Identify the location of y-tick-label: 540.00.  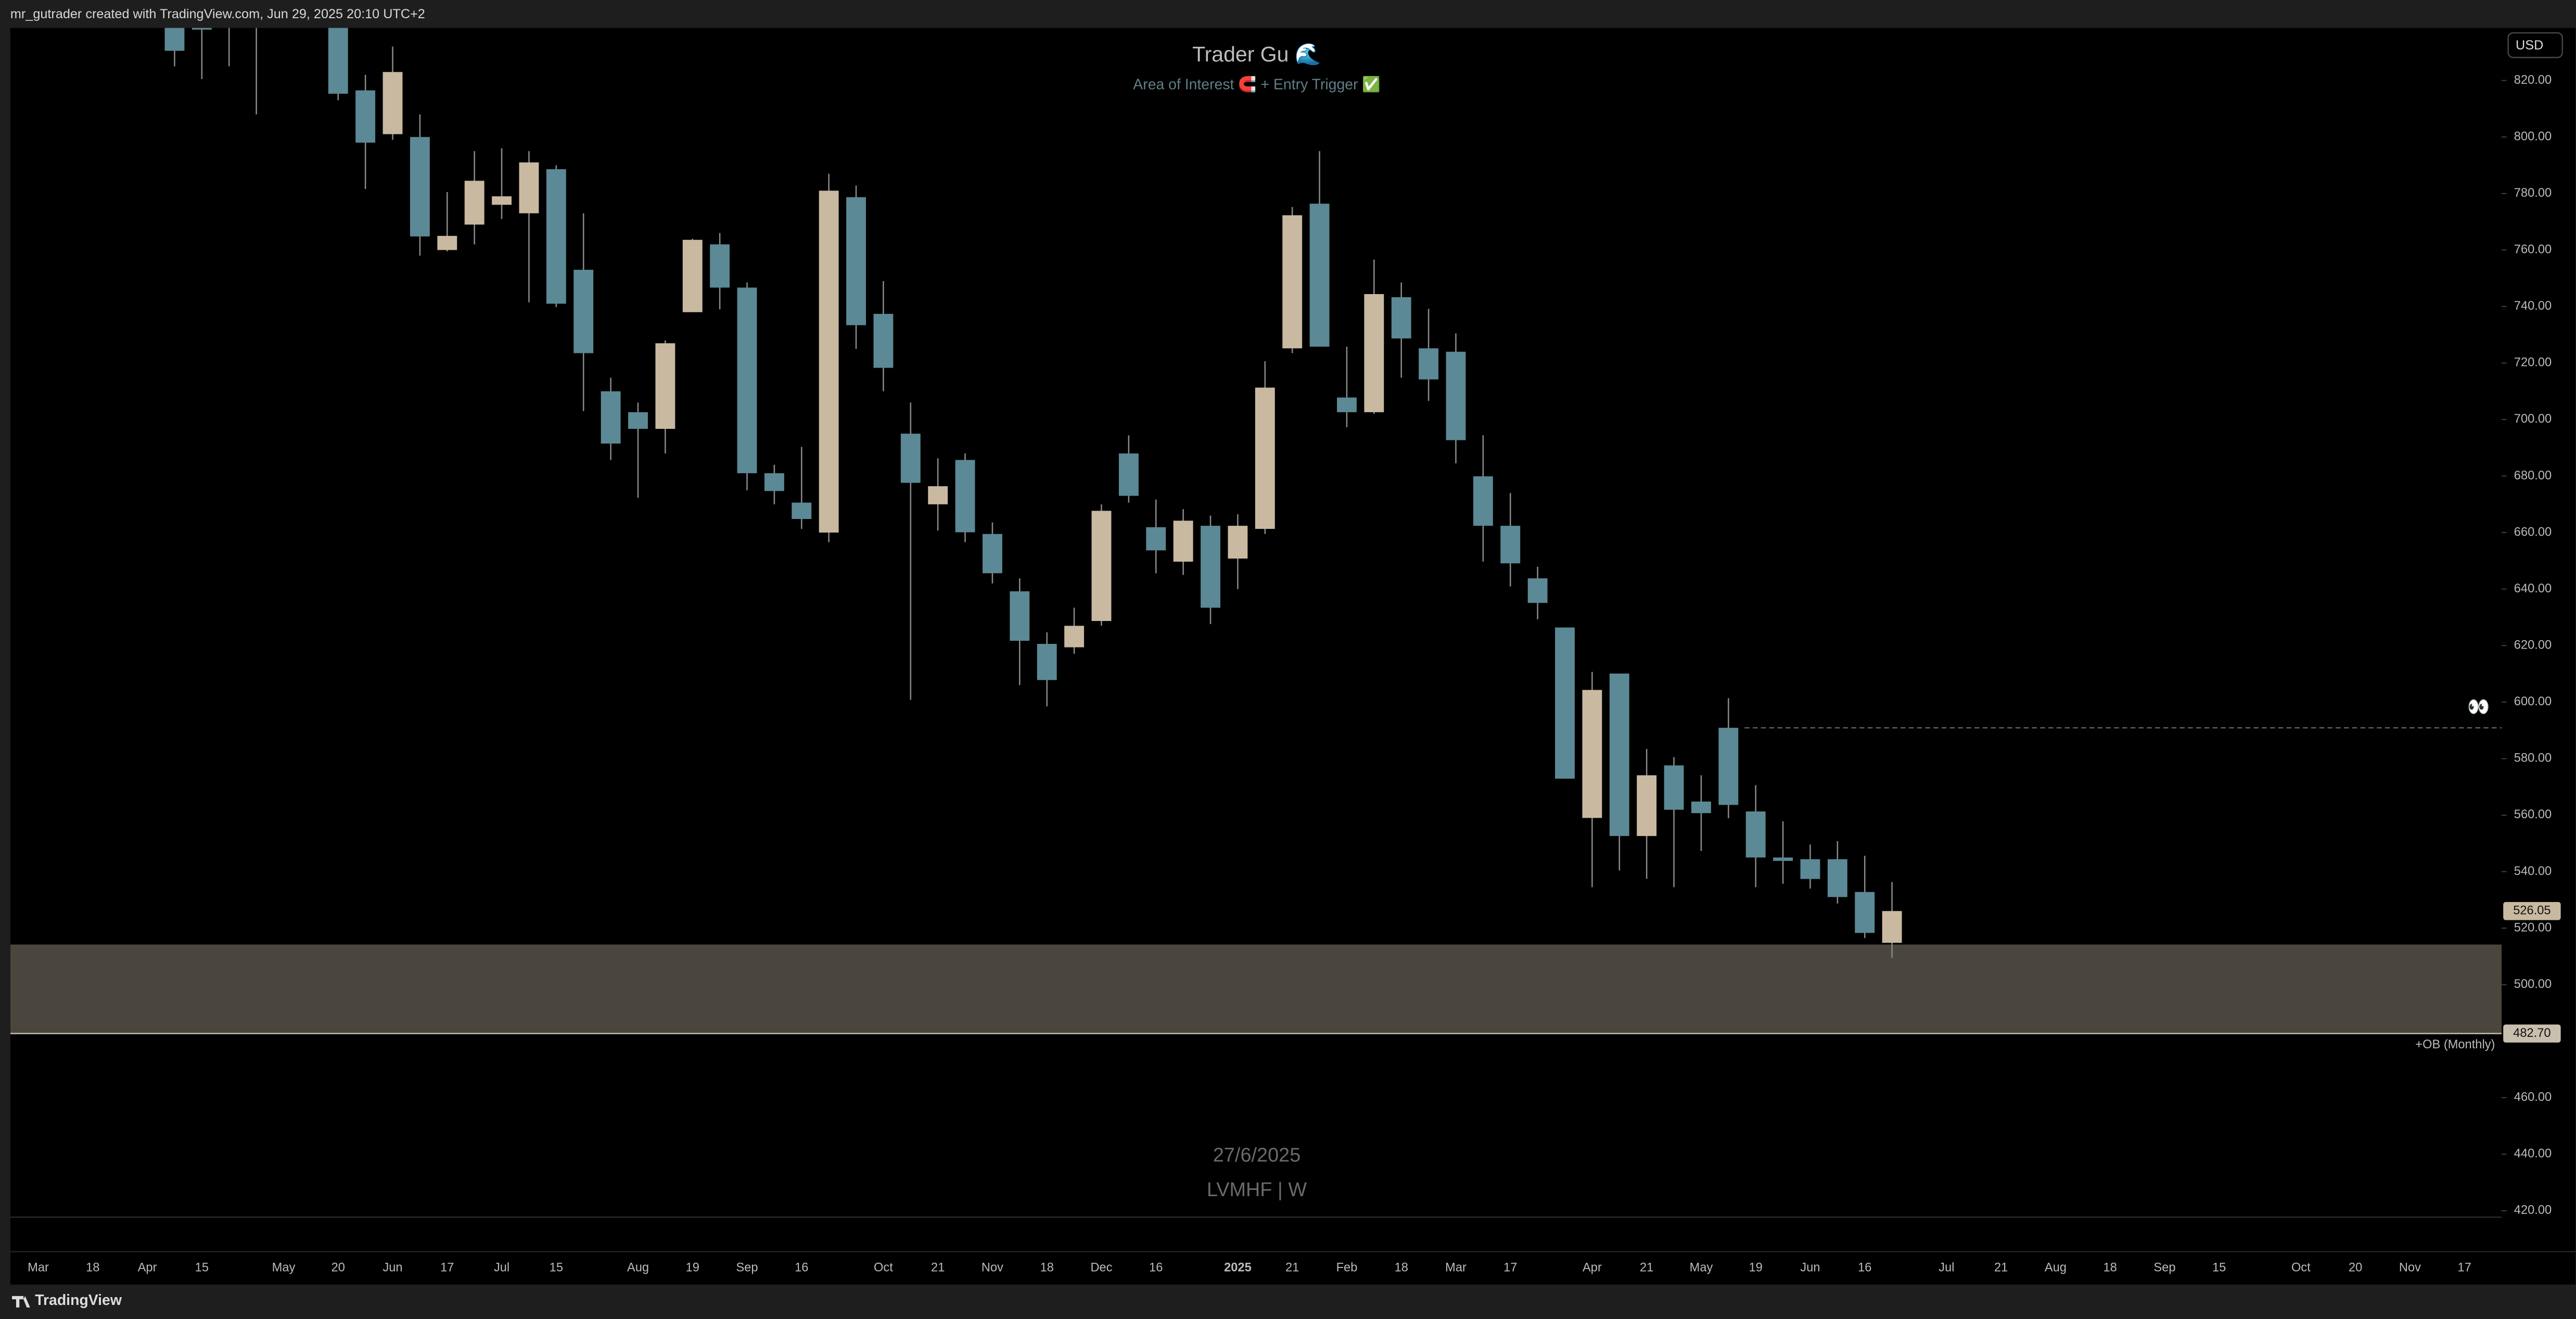
(2533, 872).